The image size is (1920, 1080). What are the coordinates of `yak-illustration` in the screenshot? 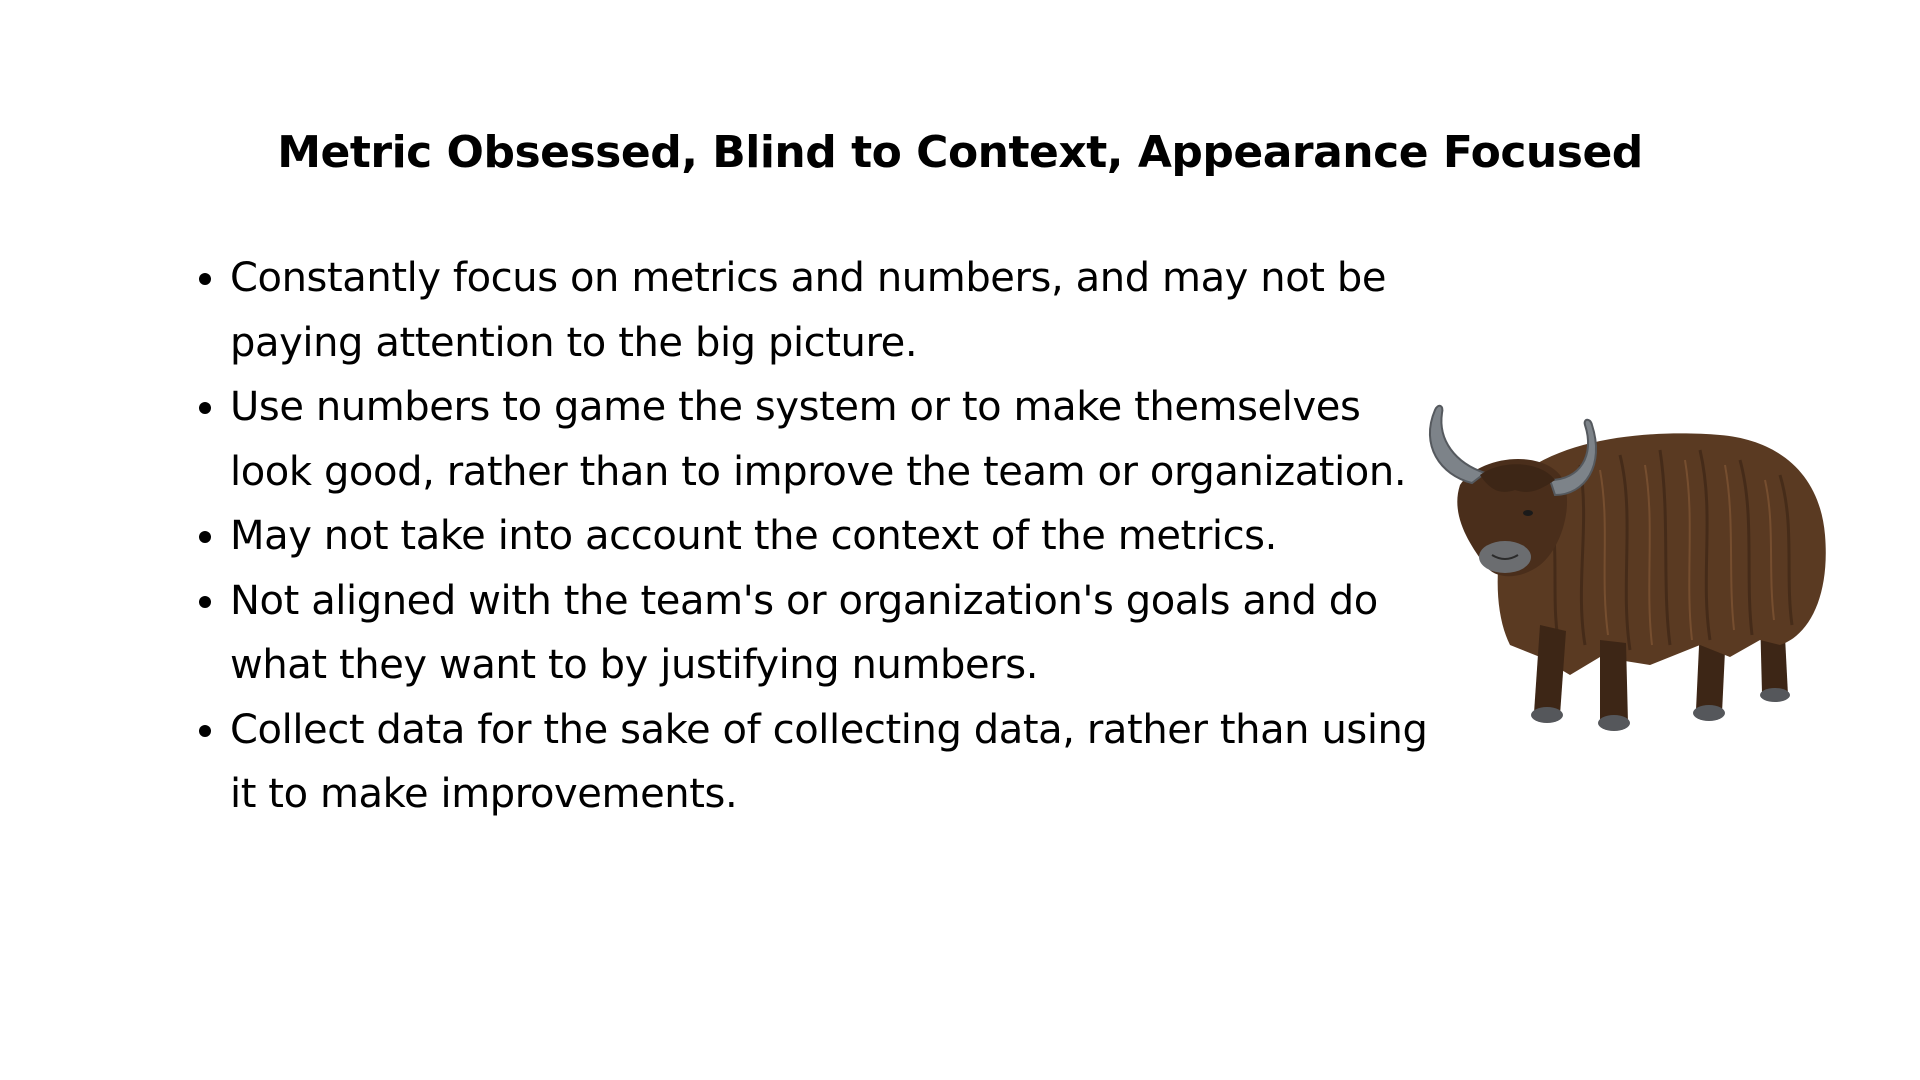 It's located at (1627, 567).